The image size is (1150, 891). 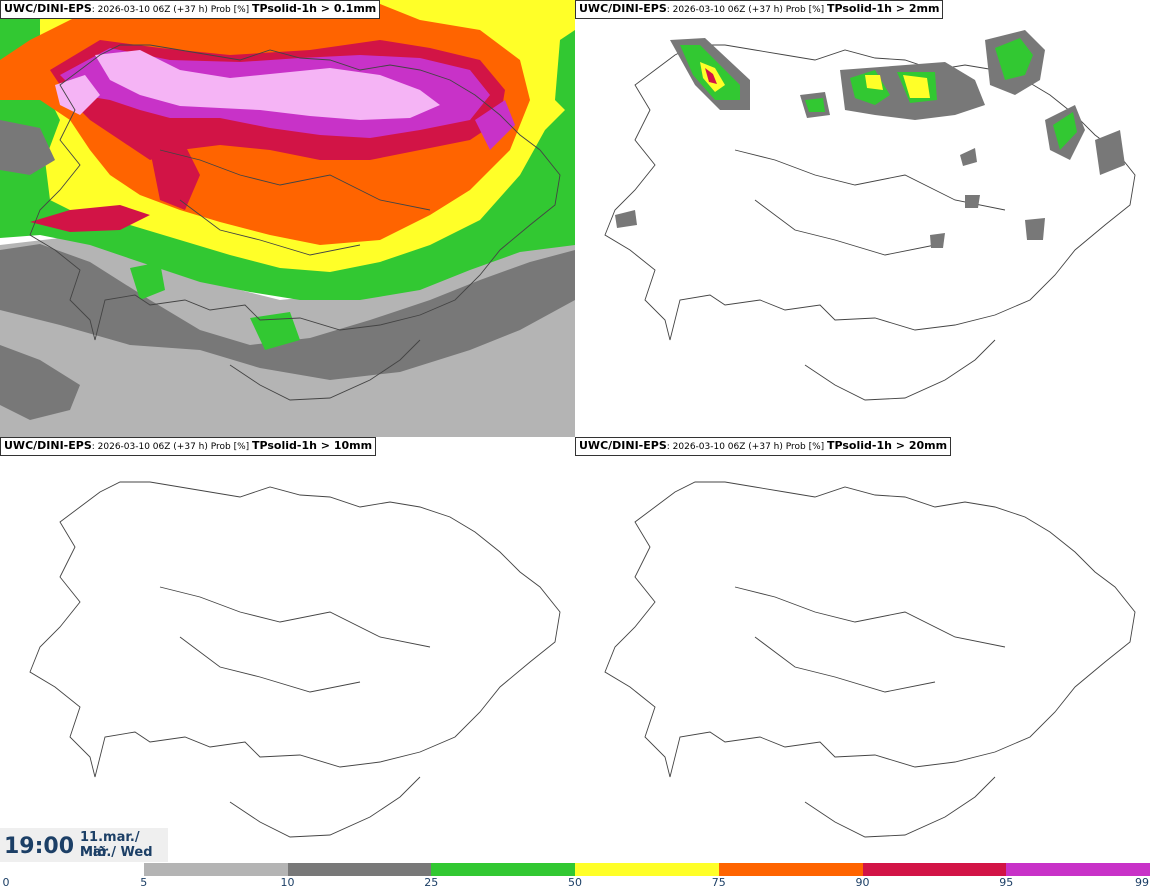 I want to click on colorbar-tick-label: 5, so click(x=144, y=882).